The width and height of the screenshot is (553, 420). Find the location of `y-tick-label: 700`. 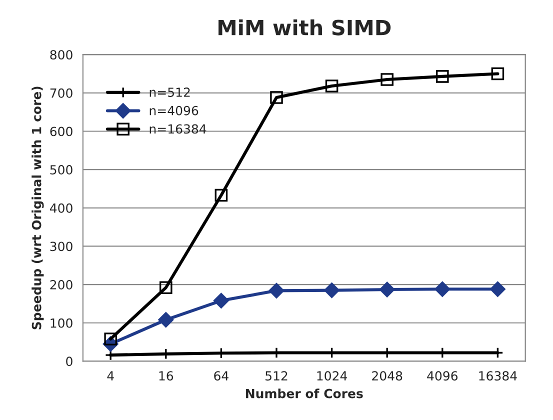

y-tick-label: 700 is located at coordinates (61, 93).